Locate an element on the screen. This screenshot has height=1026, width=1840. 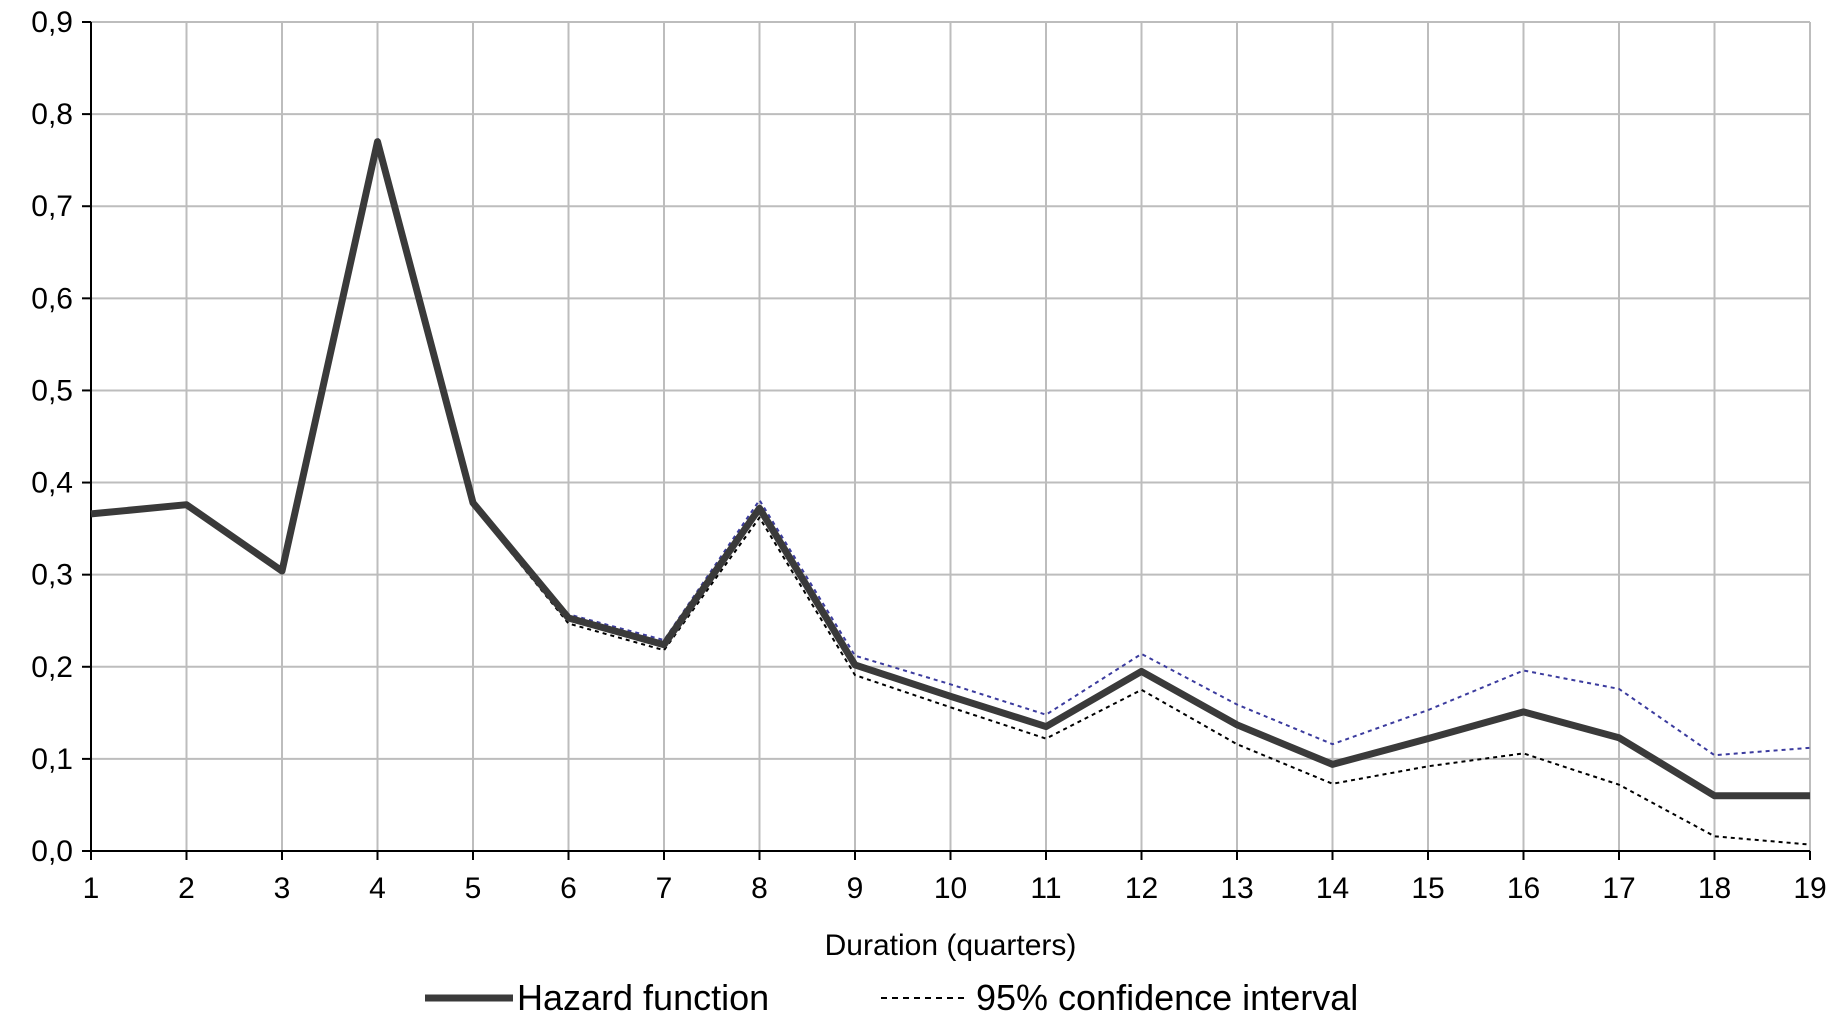
legend-label-hazard: Hazard function is located at coordinates (643, 997).